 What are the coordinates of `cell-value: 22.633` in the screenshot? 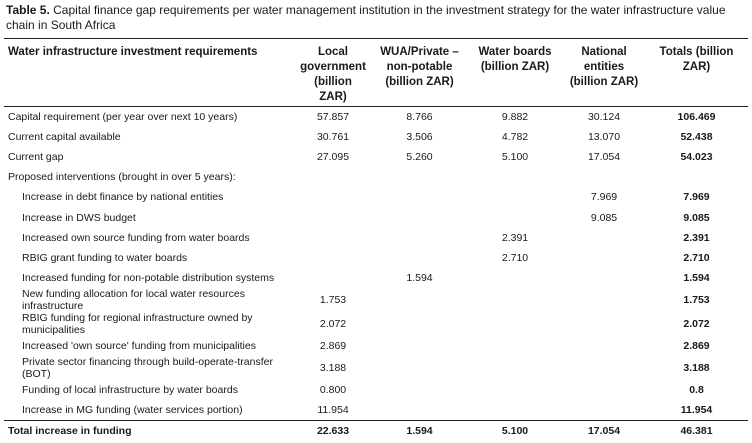 It's located at (333, 430).